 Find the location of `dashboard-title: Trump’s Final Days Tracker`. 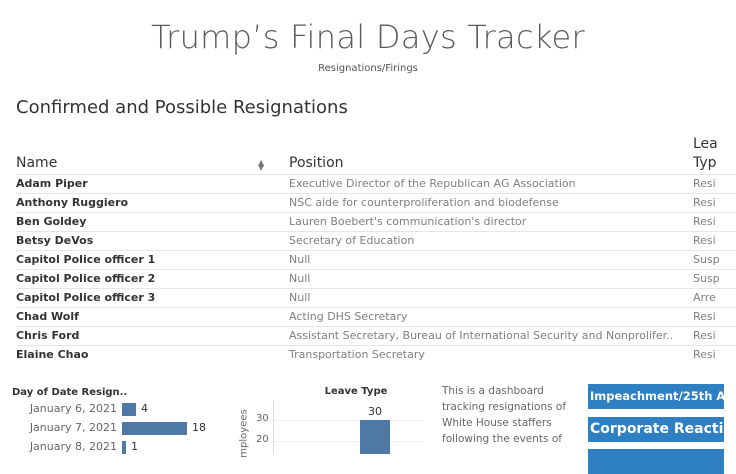

dashboard-title: Trump’s Final Days Tracker is located at coordinates (368, 37).